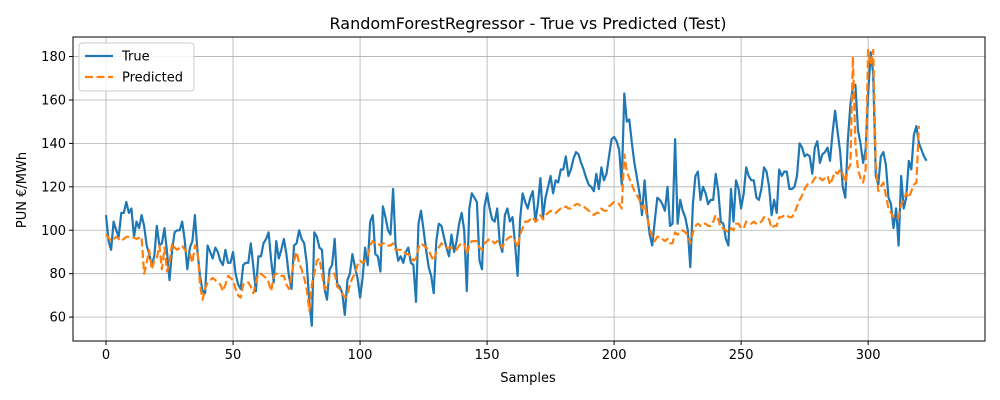 The width and height of the screenshot is (1000, 400). What do you see at coordinates (868, 355) in the screenshot?
I see `x-tick-label: 300` at bounding box center [868, 355].